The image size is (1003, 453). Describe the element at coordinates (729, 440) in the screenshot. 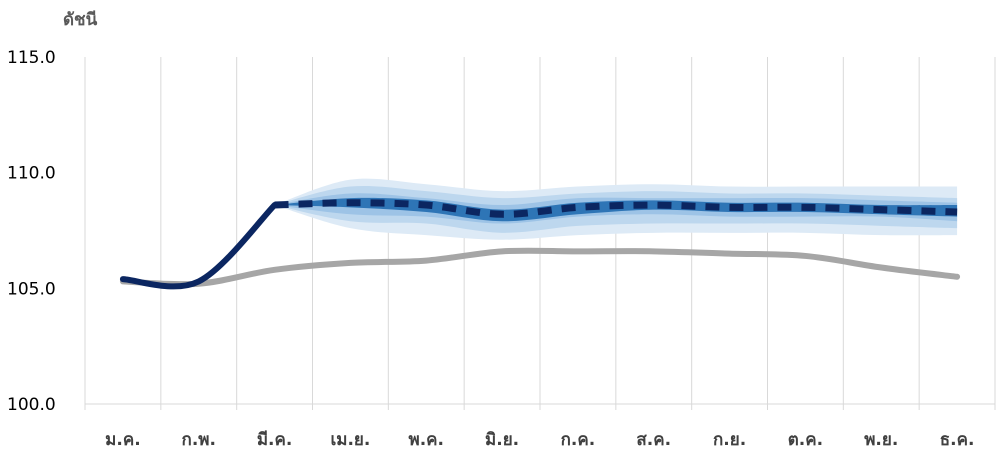

I see `x-tick-label: ก.ย.` at that location.